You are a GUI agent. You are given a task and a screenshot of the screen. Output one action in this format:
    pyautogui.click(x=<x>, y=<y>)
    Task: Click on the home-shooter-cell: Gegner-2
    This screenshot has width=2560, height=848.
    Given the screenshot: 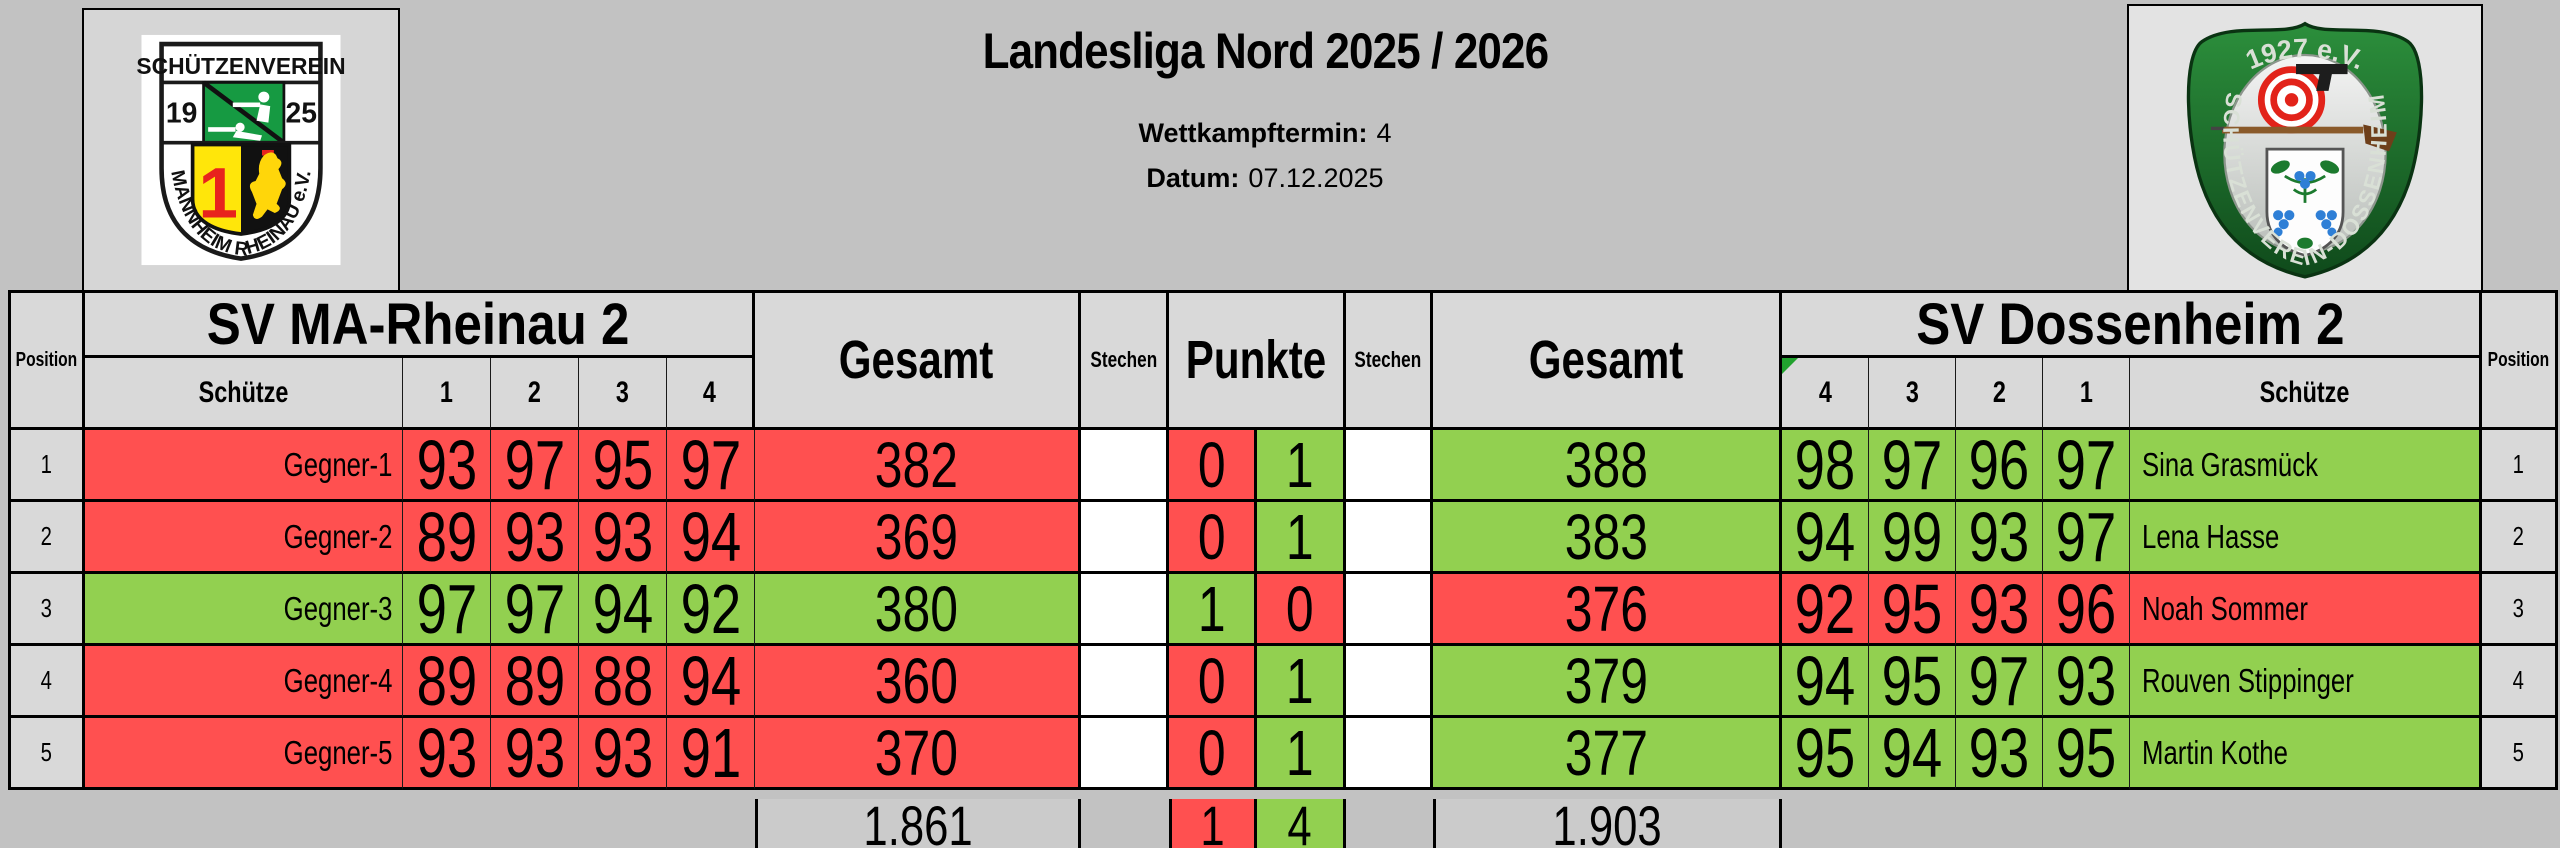 What is the action you would take?
    pyautogui.click(x=244, y=538)
    